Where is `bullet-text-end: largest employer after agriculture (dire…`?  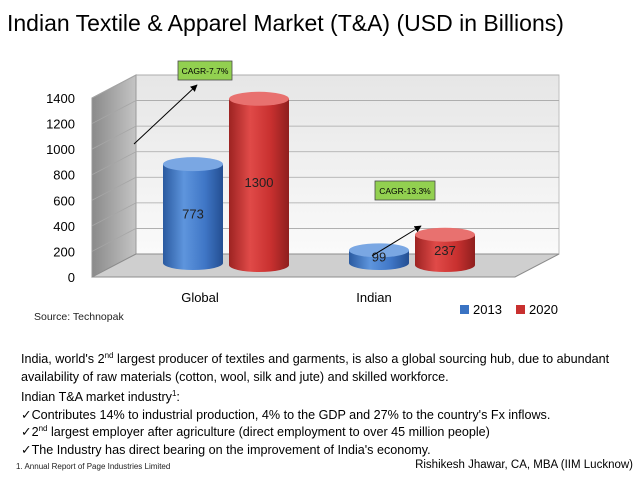 bullet-text-end: largest employer after agriculture (dire… is located at coordinates (268, 432).